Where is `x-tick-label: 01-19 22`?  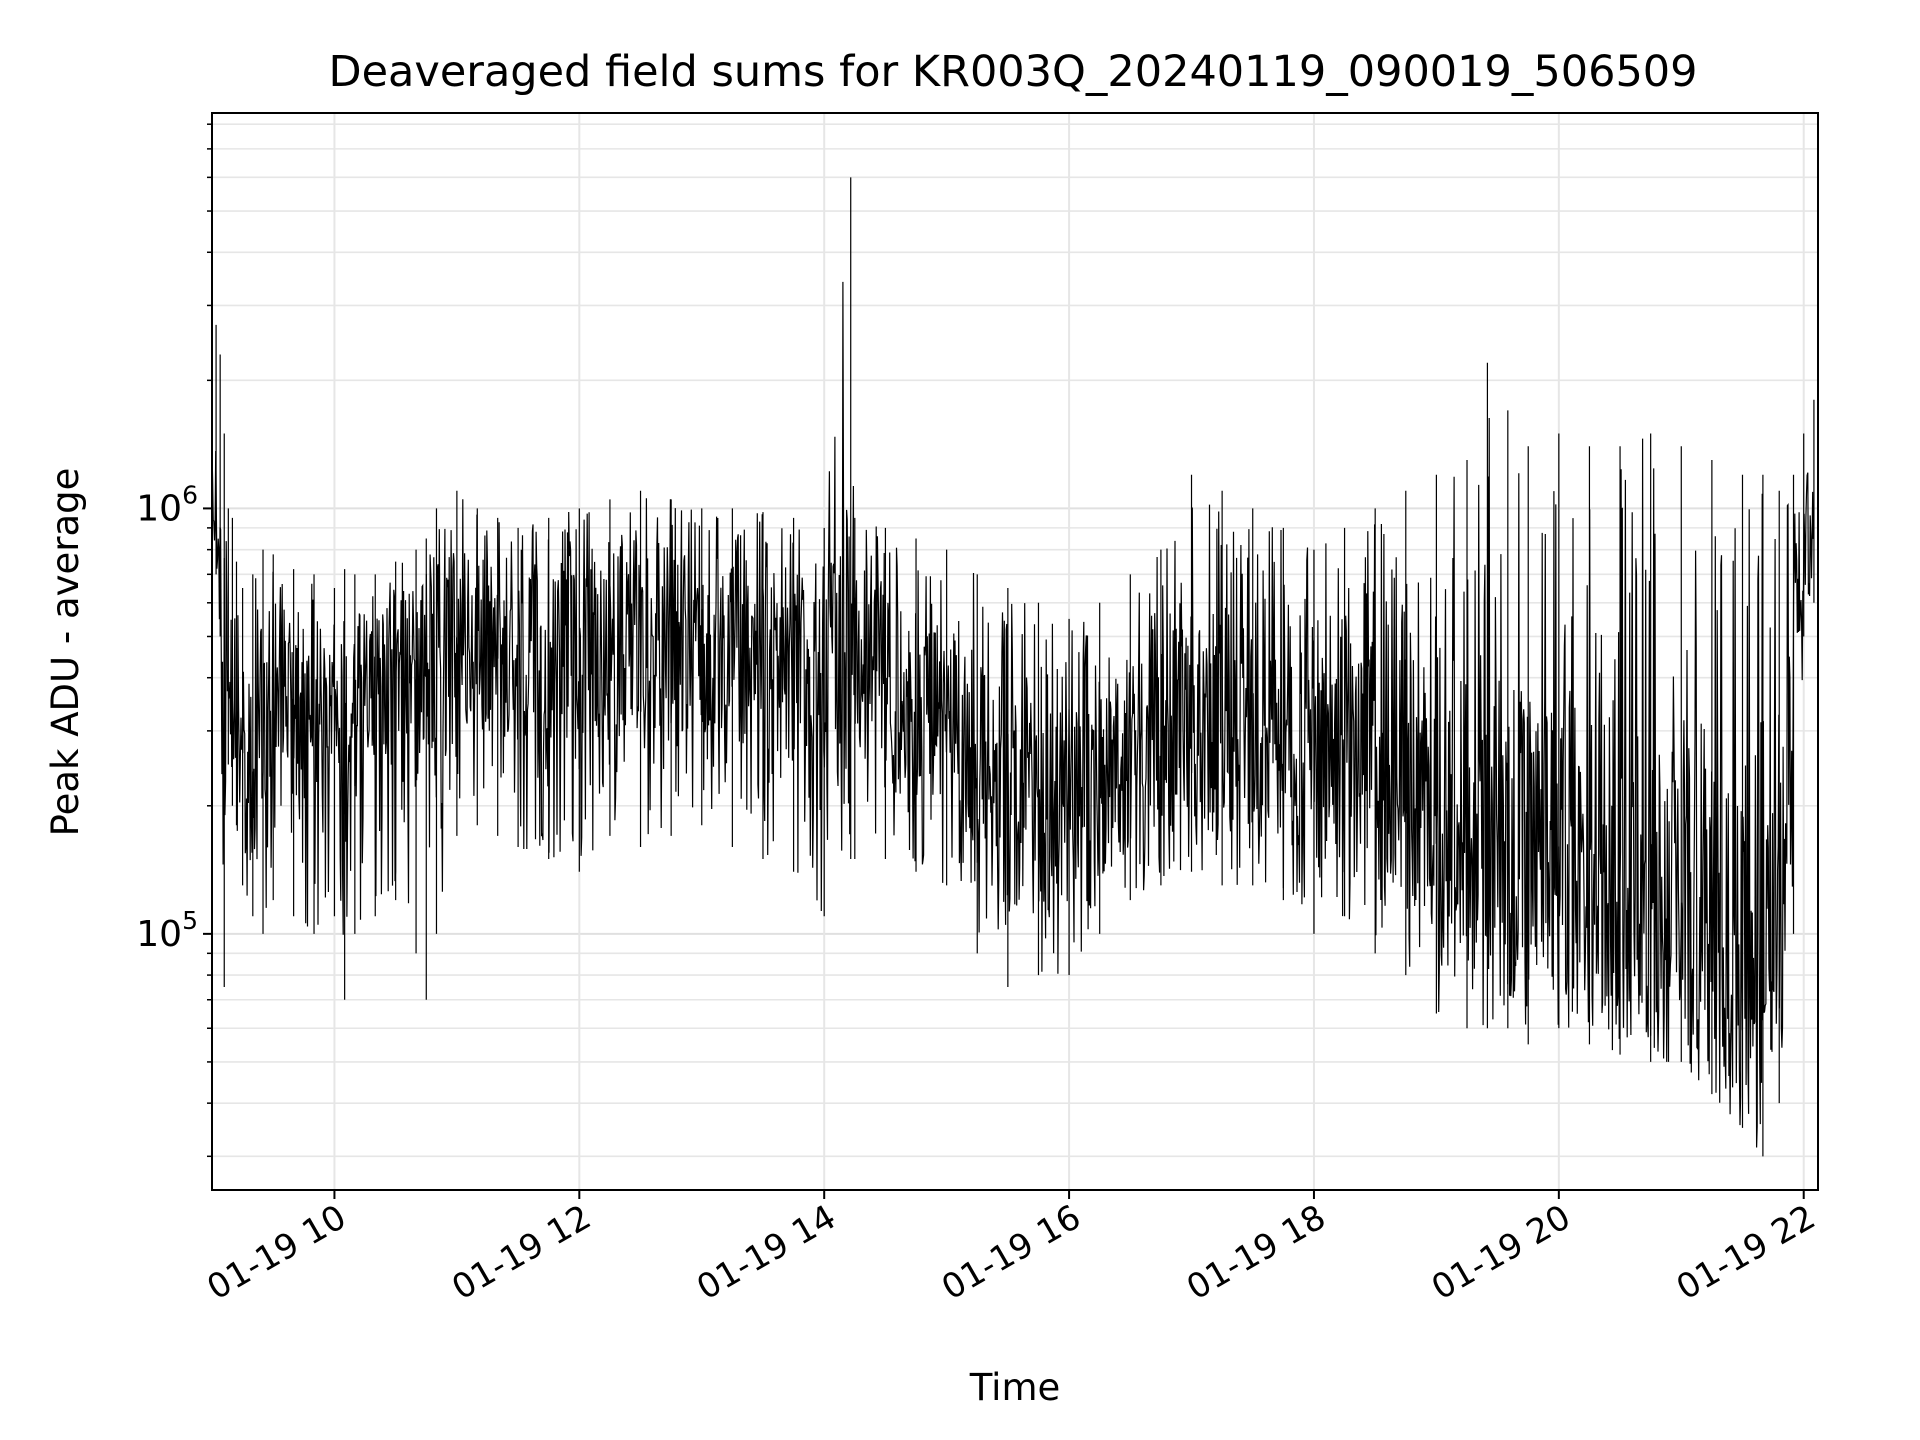
x-tick-label: 01-19 22 is located at coordinates (1746, 1252).